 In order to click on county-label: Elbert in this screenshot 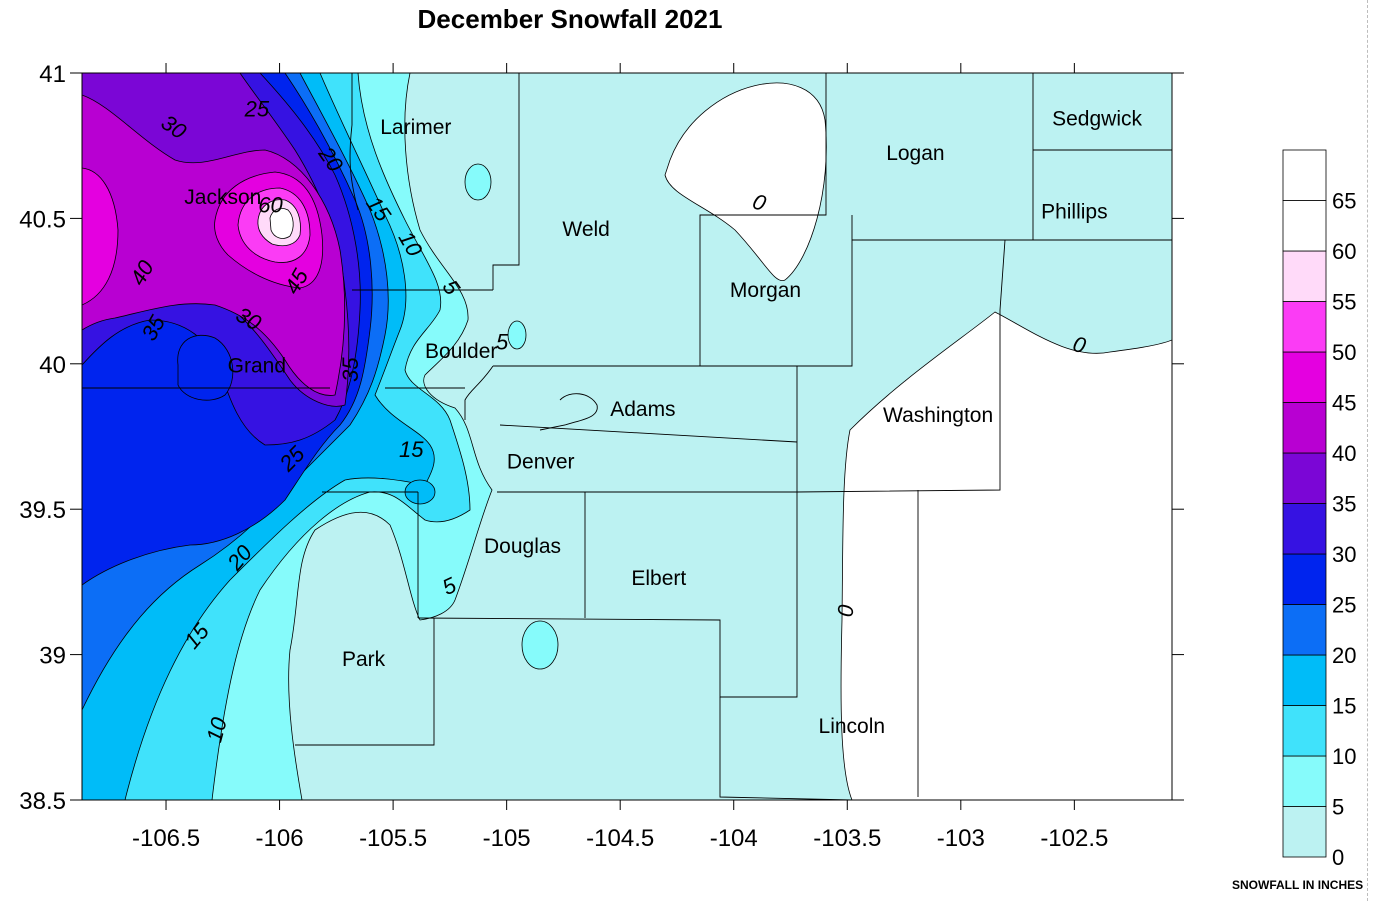, I will do `click(658, 578)`.